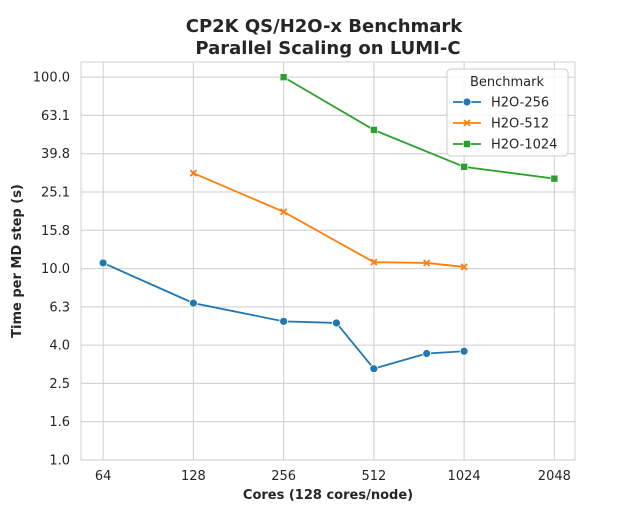  What do you see at coordinates (520, 103) in the screenshot?
I see `legend-label: H2O-256` at bounding box center [520, 103].